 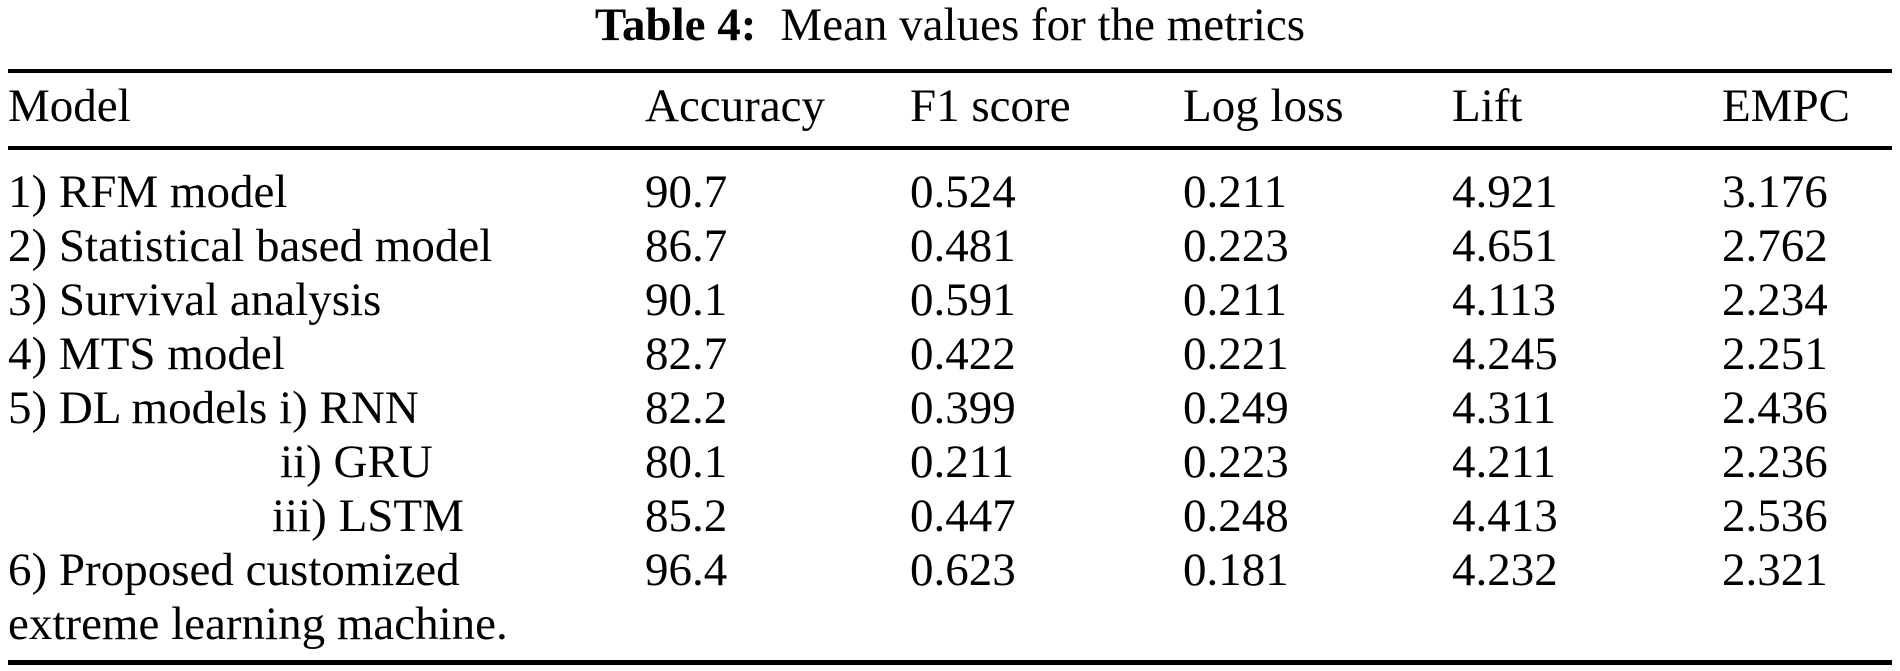 I want to click on cell-lift: 4.413, so click(x=1505, y=516).